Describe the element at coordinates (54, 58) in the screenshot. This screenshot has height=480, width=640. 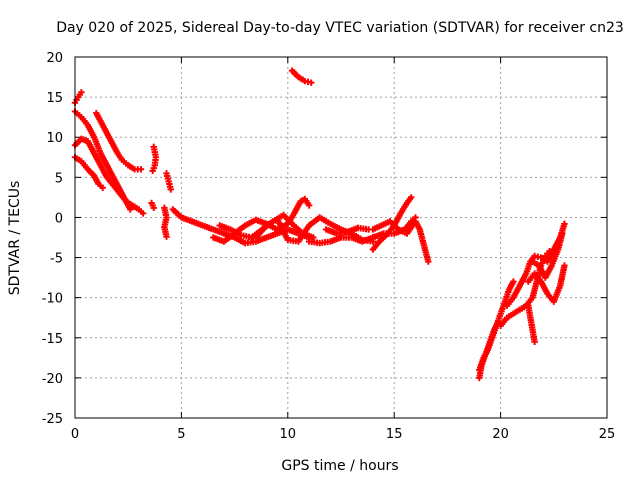
I see `y-tick-label: 20` at that location.